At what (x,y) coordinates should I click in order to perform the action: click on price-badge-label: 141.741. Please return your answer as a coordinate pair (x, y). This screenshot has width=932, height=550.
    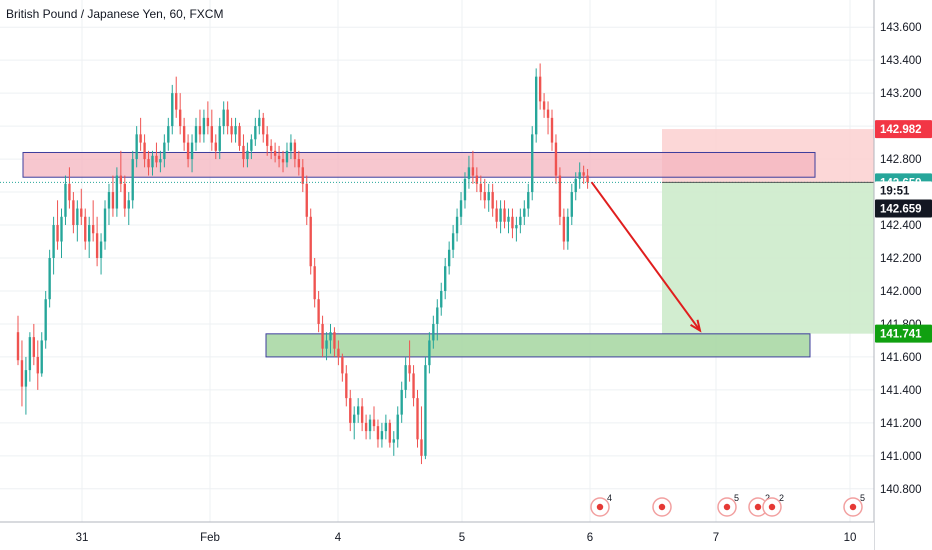
    Looking at the image, I should click on (901, 335).